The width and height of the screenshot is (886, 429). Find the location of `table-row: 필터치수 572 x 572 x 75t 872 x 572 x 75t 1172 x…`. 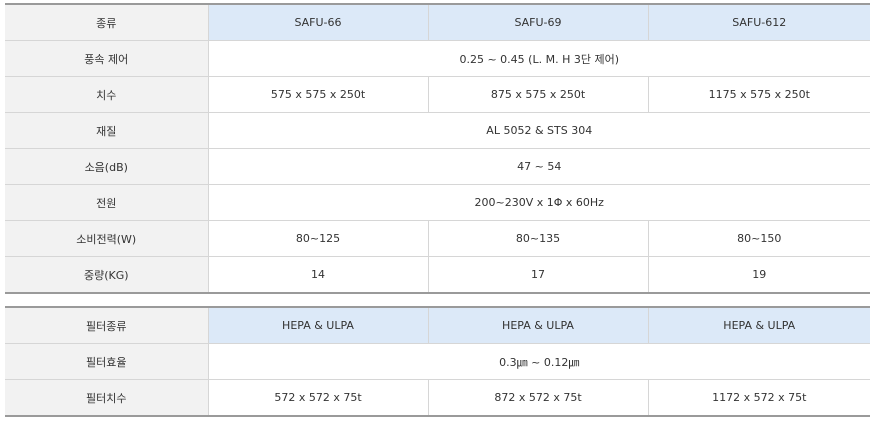

table-row: 필터치수 572 x 572 x 75t 872 x 572 x 75t 1172 x… is located at coordinates (437, 397).